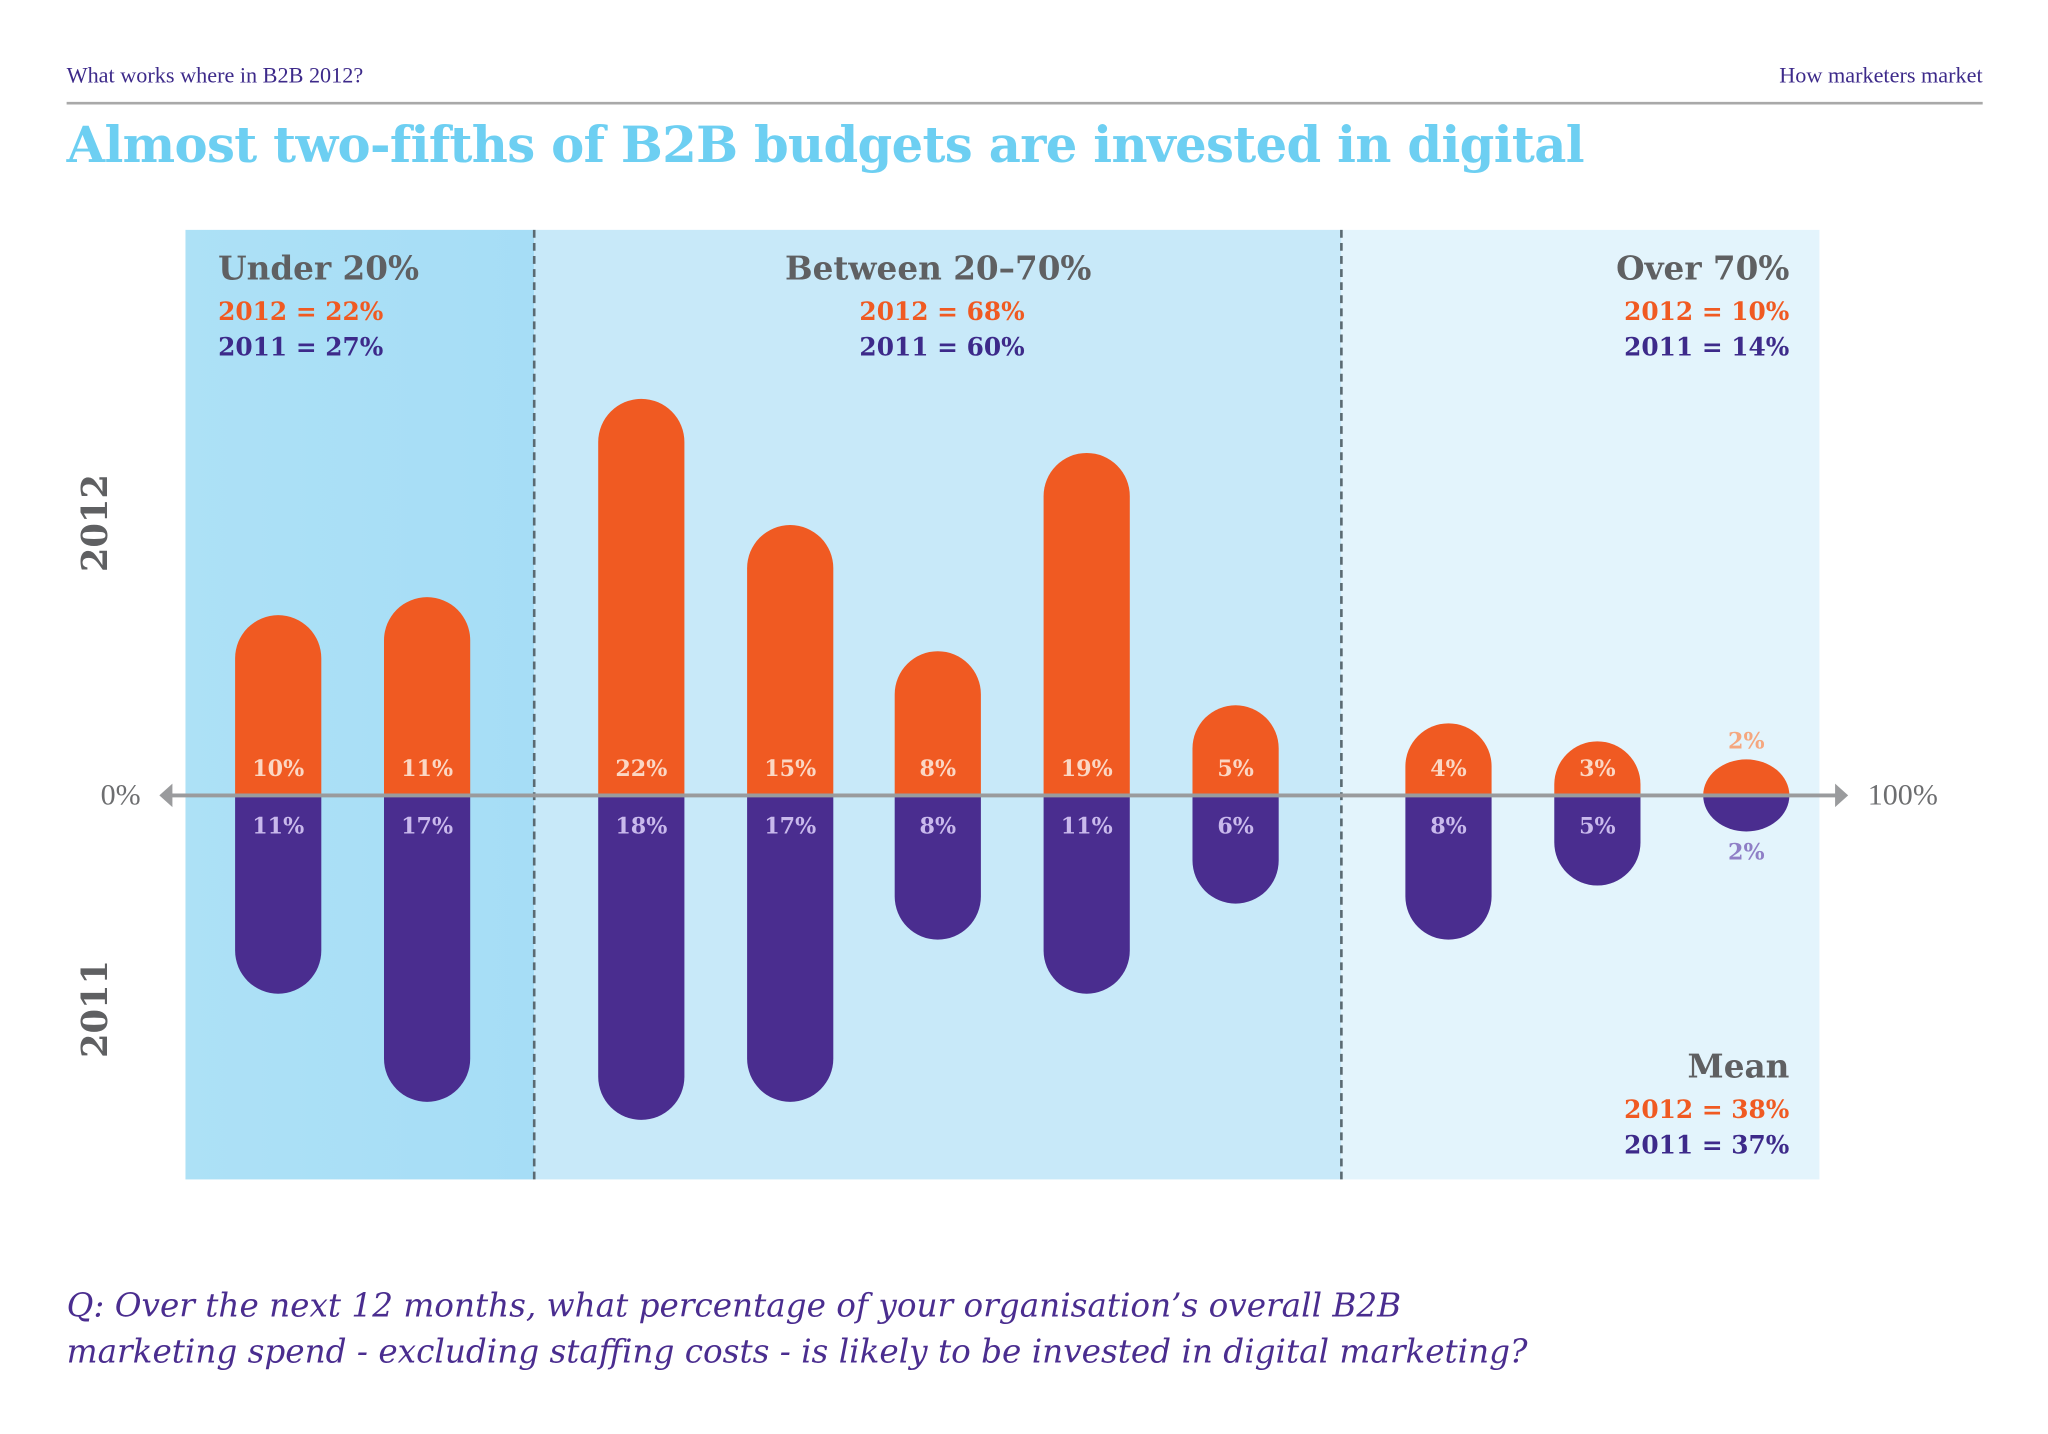 This screenshot has width=2048, height=1434. I want to click on axis-label-0: 0%, so click(120, 795).